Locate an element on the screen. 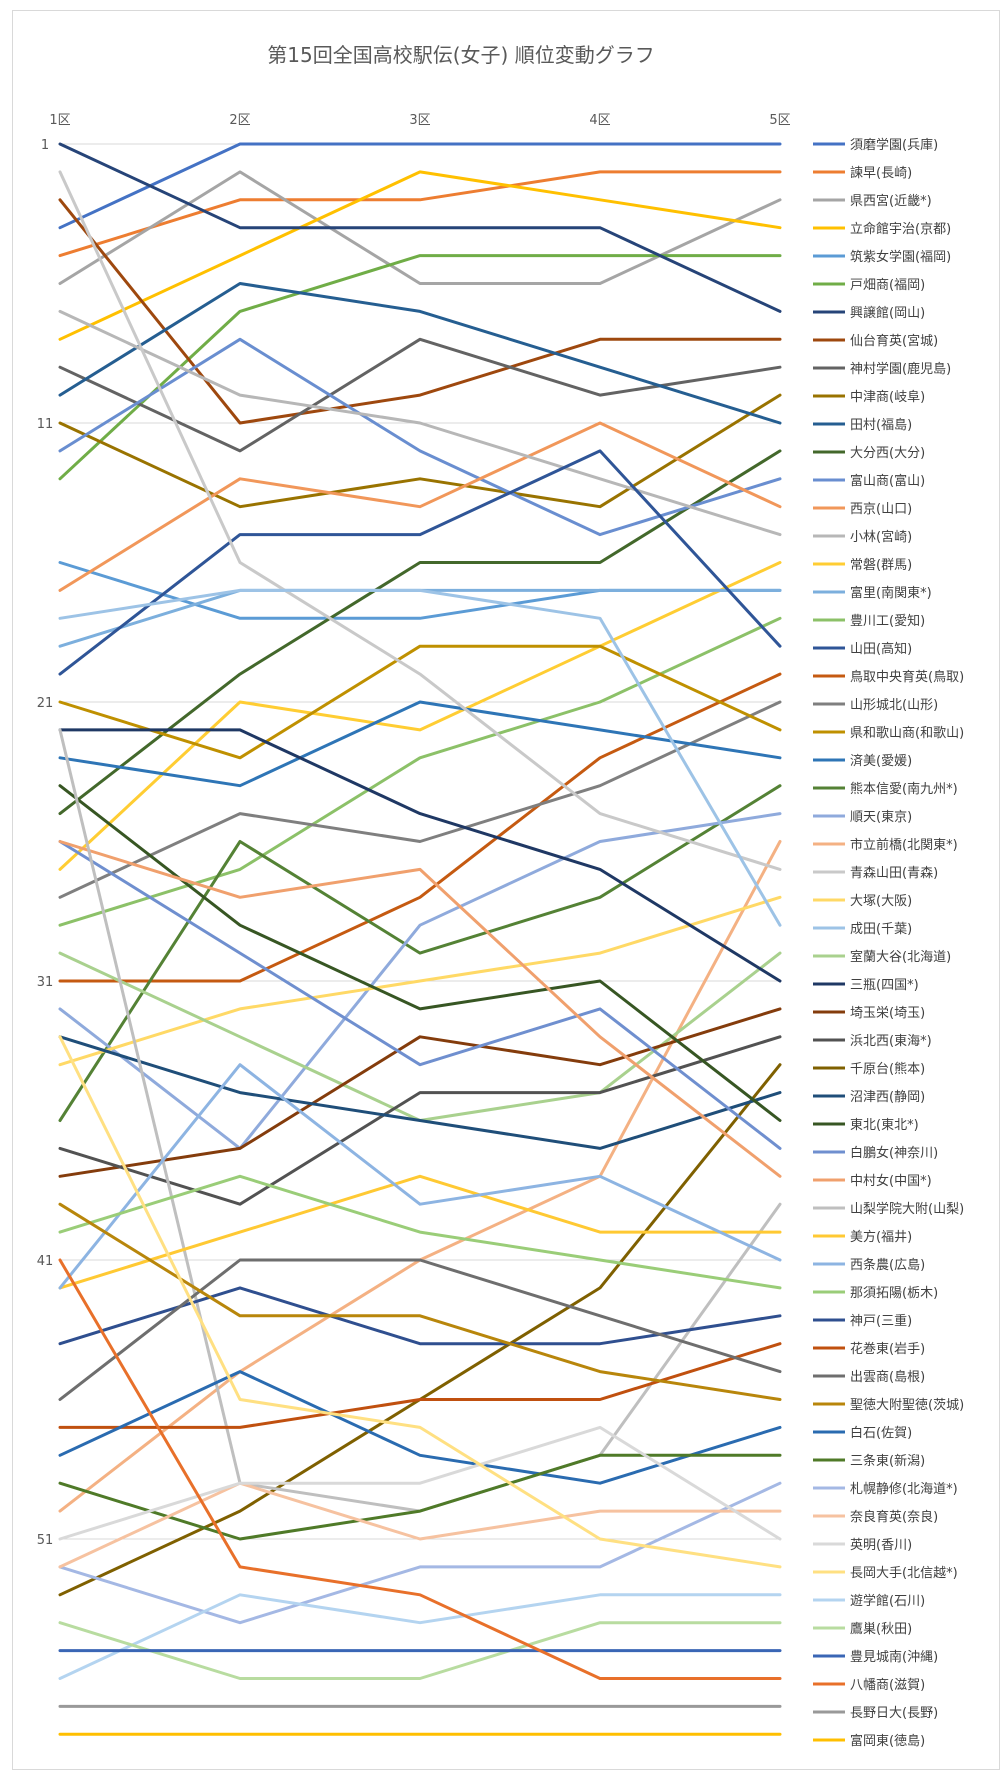  legend-entry: 沼津西(静岡) is located at coordinates (887, 1097).